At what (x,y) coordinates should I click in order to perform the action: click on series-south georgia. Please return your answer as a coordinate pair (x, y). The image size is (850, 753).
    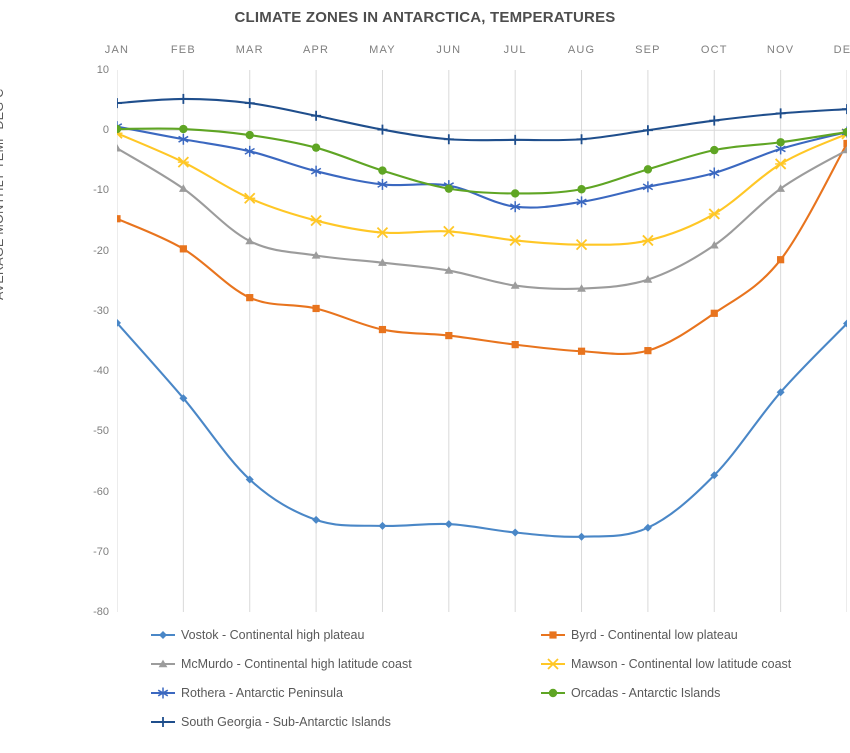
    Looking at the image, I should click on (482, 119).